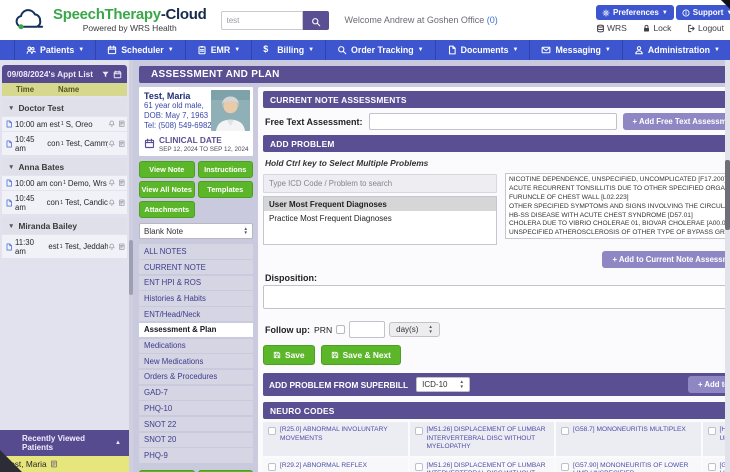  I want to click on support-button: Support ▼, so click(702, 12).